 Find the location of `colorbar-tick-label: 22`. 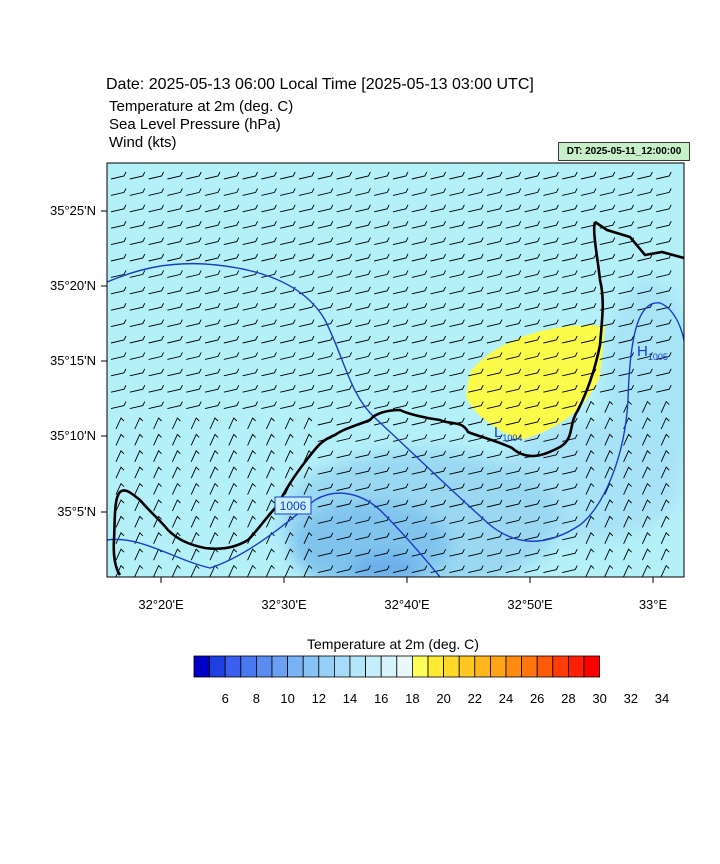

colorbar-tick-label: 22 is located at coordinates (475, 698).